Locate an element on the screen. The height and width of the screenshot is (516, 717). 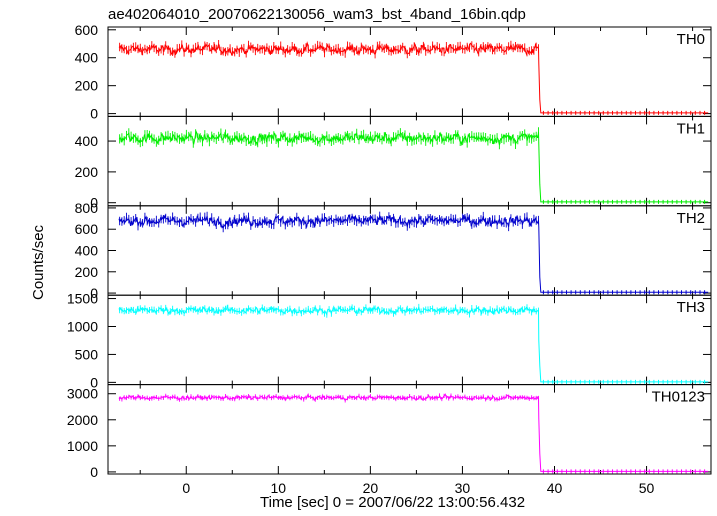
y-tick-label: 3000 is located at coordinates (82, 394).